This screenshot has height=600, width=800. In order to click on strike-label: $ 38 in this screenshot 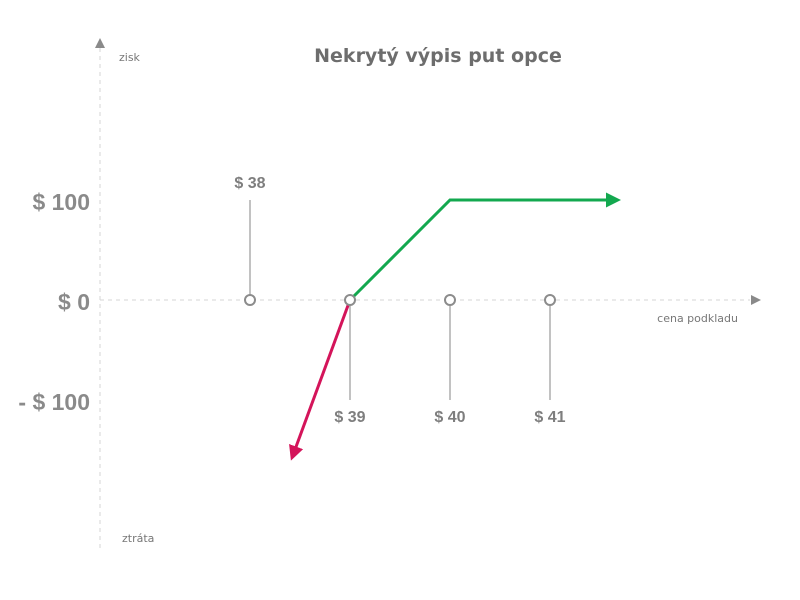, I will do `click(249, 183)`.